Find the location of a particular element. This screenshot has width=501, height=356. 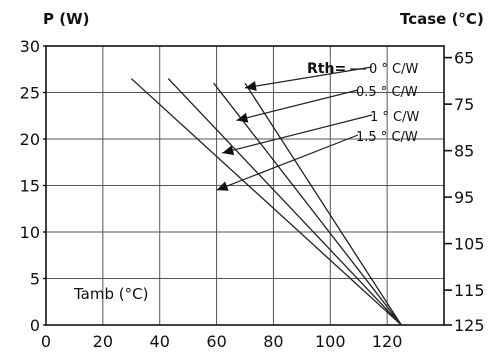

y-axis-title: P (W) is located at coordinates (66, 19).